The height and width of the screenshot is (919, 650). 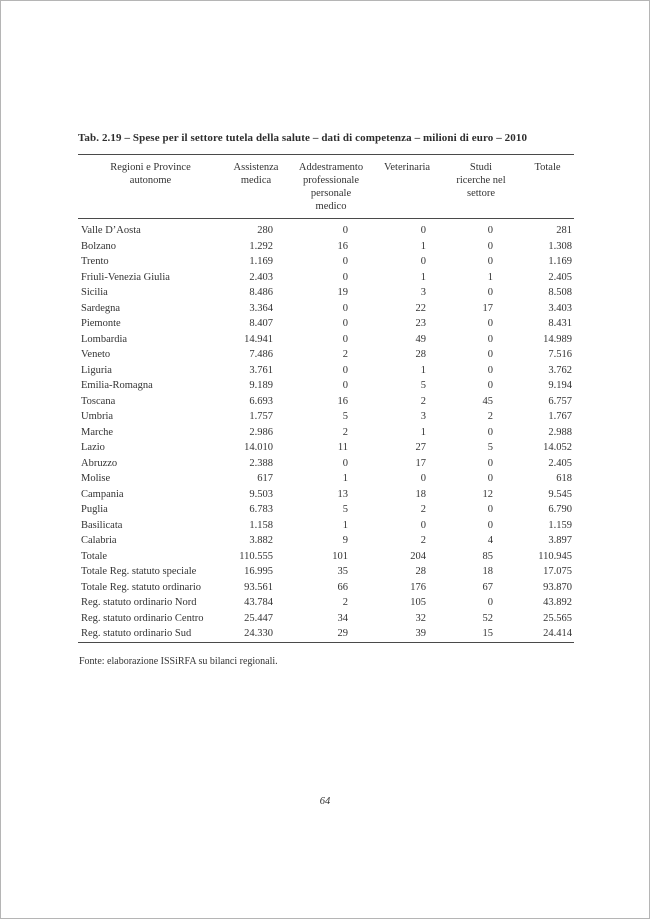 I want to click on veterinaria-value: 32, so click(x=421, y=618).